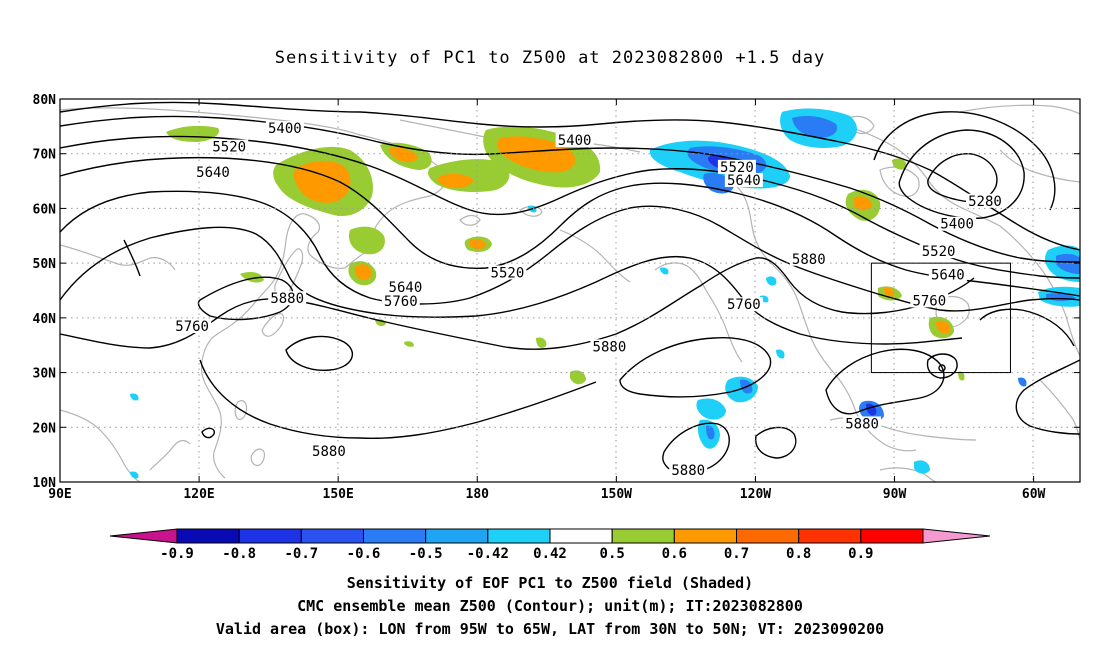 Image resolution: width=1100 pixels, height=650 pixels. What do you see at coordinates (338, 494) in the screenshot?
I see `lon-tick-label: 150E` at bounding box center [338, 494].